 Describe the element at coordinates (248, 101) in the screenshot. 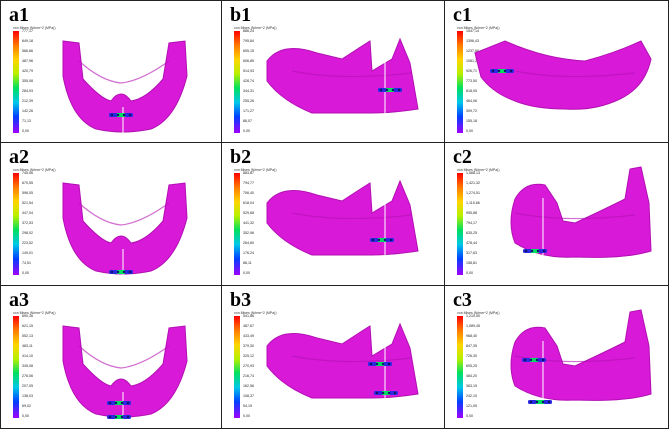

I see `legend-tick: 255,26` at that location.